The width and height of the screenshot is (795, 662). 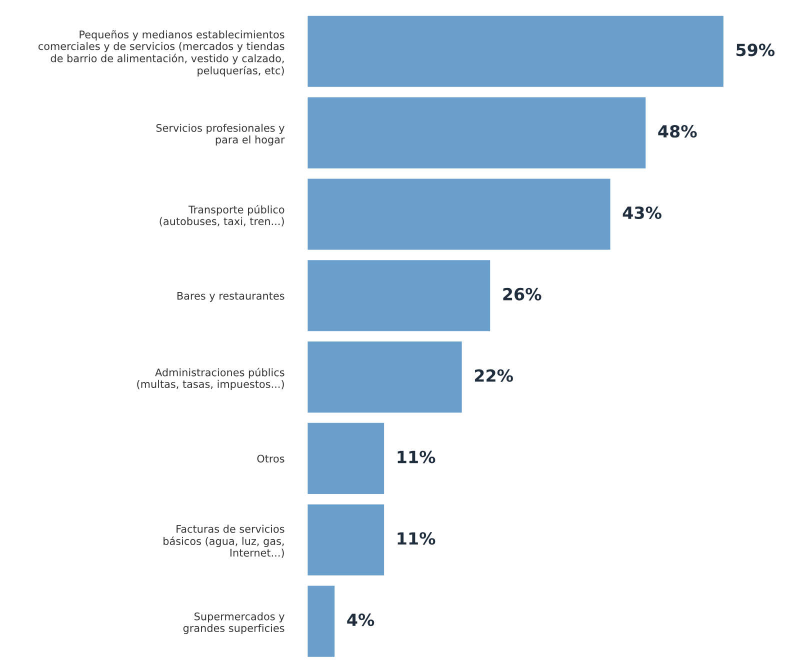 I want to click on y-tick-label: Supermercados y grandes superficies, so click(x=233, y=623).